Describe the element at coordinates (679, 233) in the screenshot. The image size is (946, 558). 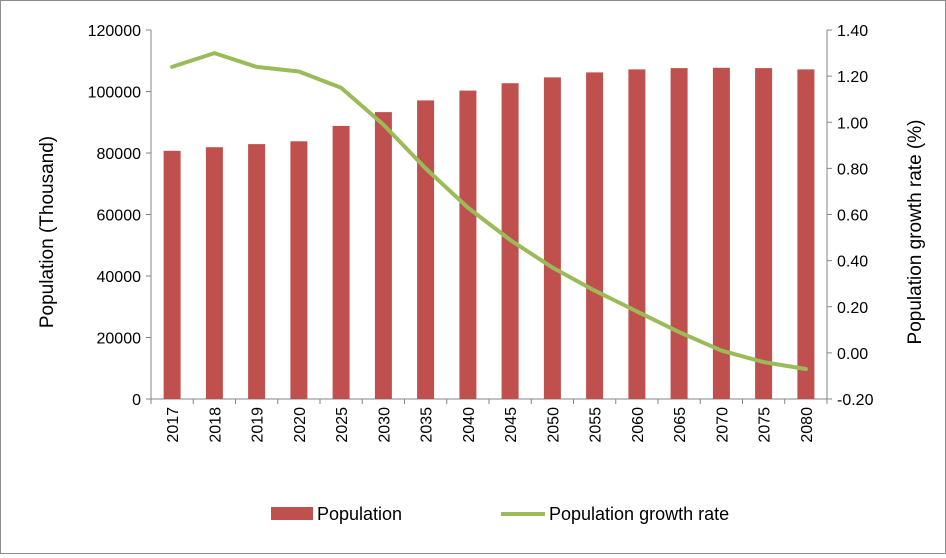
I see `bar-2065` at that location.